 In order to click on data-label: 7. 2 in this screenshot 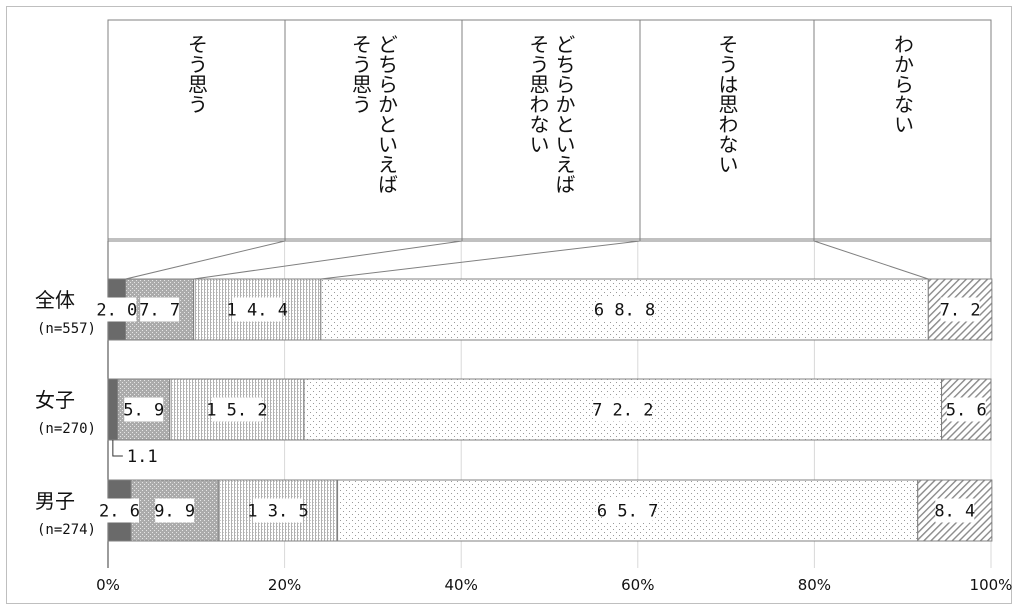, I will do `click(960, 311)`.